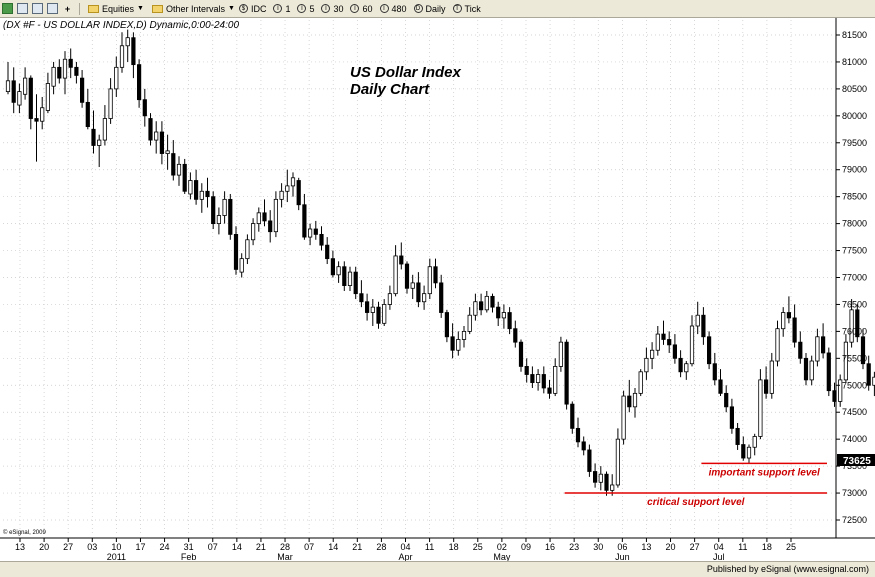  Describe the element at coordinates (466, 9) in the screenshot. I see `interval-button-tick: T Tick` at that location.